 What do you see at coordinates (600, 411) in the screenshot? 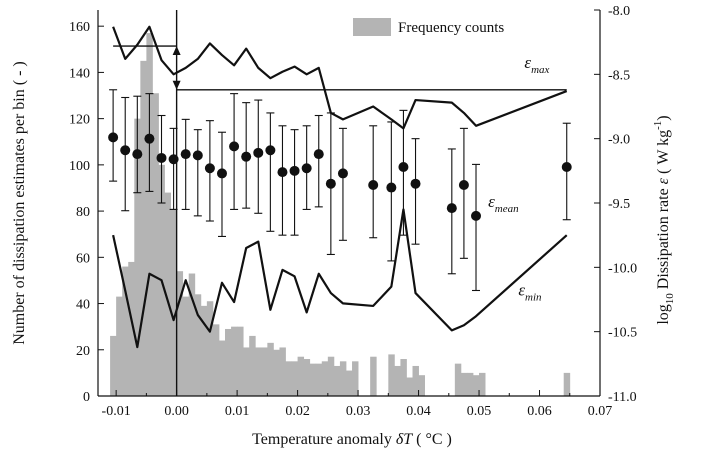
I see `x-tick-label: 0.07` at bounding box center [600, 411].